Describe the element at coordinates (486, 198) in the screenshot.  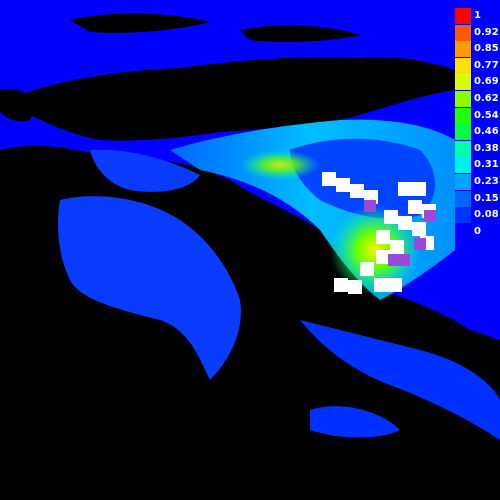
I see `legend-label: 0.15` at that location.